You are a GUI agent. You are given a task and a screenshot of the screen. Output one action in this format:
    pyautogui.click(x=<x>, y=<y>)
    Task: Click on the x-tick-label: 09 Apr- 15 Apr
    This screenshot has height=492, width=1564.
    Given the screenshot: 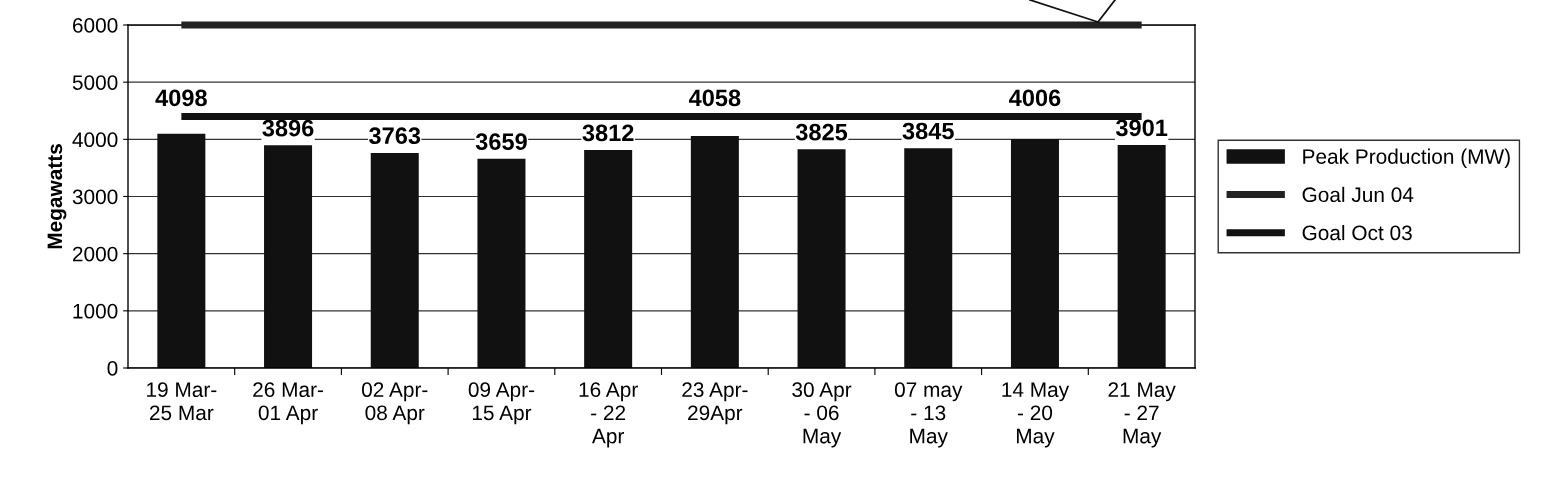 What is the action you would take?
    pyautogui.click(x=501, y=403)
    